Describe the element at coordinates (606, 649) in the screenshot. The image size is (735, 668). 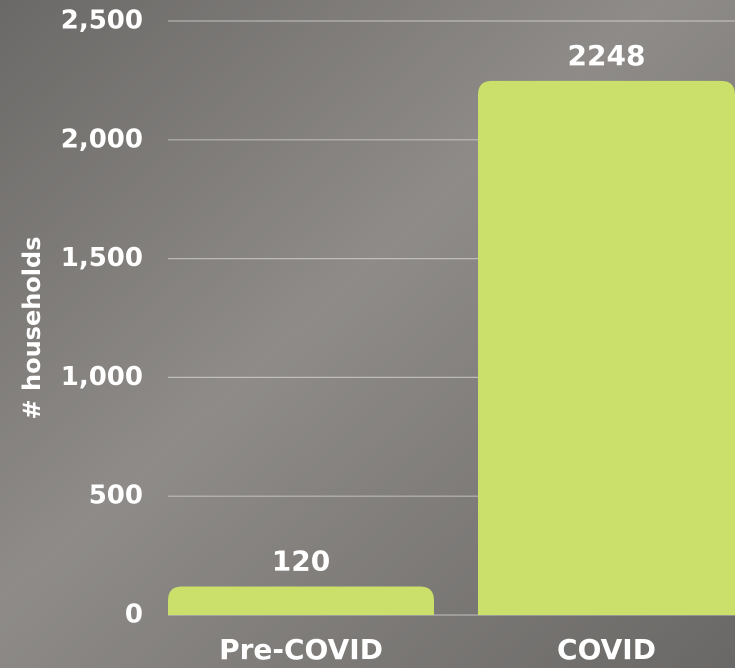
I see `x-tick-label: COVID` at that location.